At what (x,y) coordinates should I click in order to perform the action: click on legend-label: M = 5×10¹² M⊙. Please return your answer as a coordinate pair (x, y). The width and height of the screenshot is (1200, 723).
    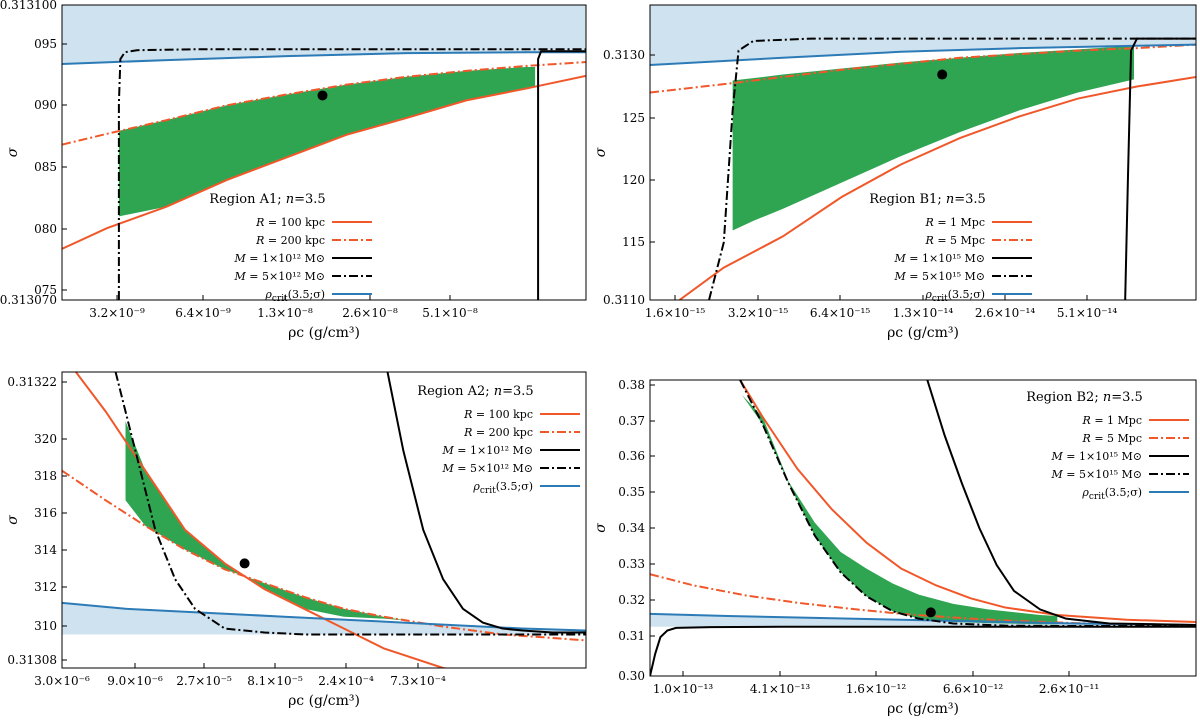
    Looking at the image, I should click on (279, 276).